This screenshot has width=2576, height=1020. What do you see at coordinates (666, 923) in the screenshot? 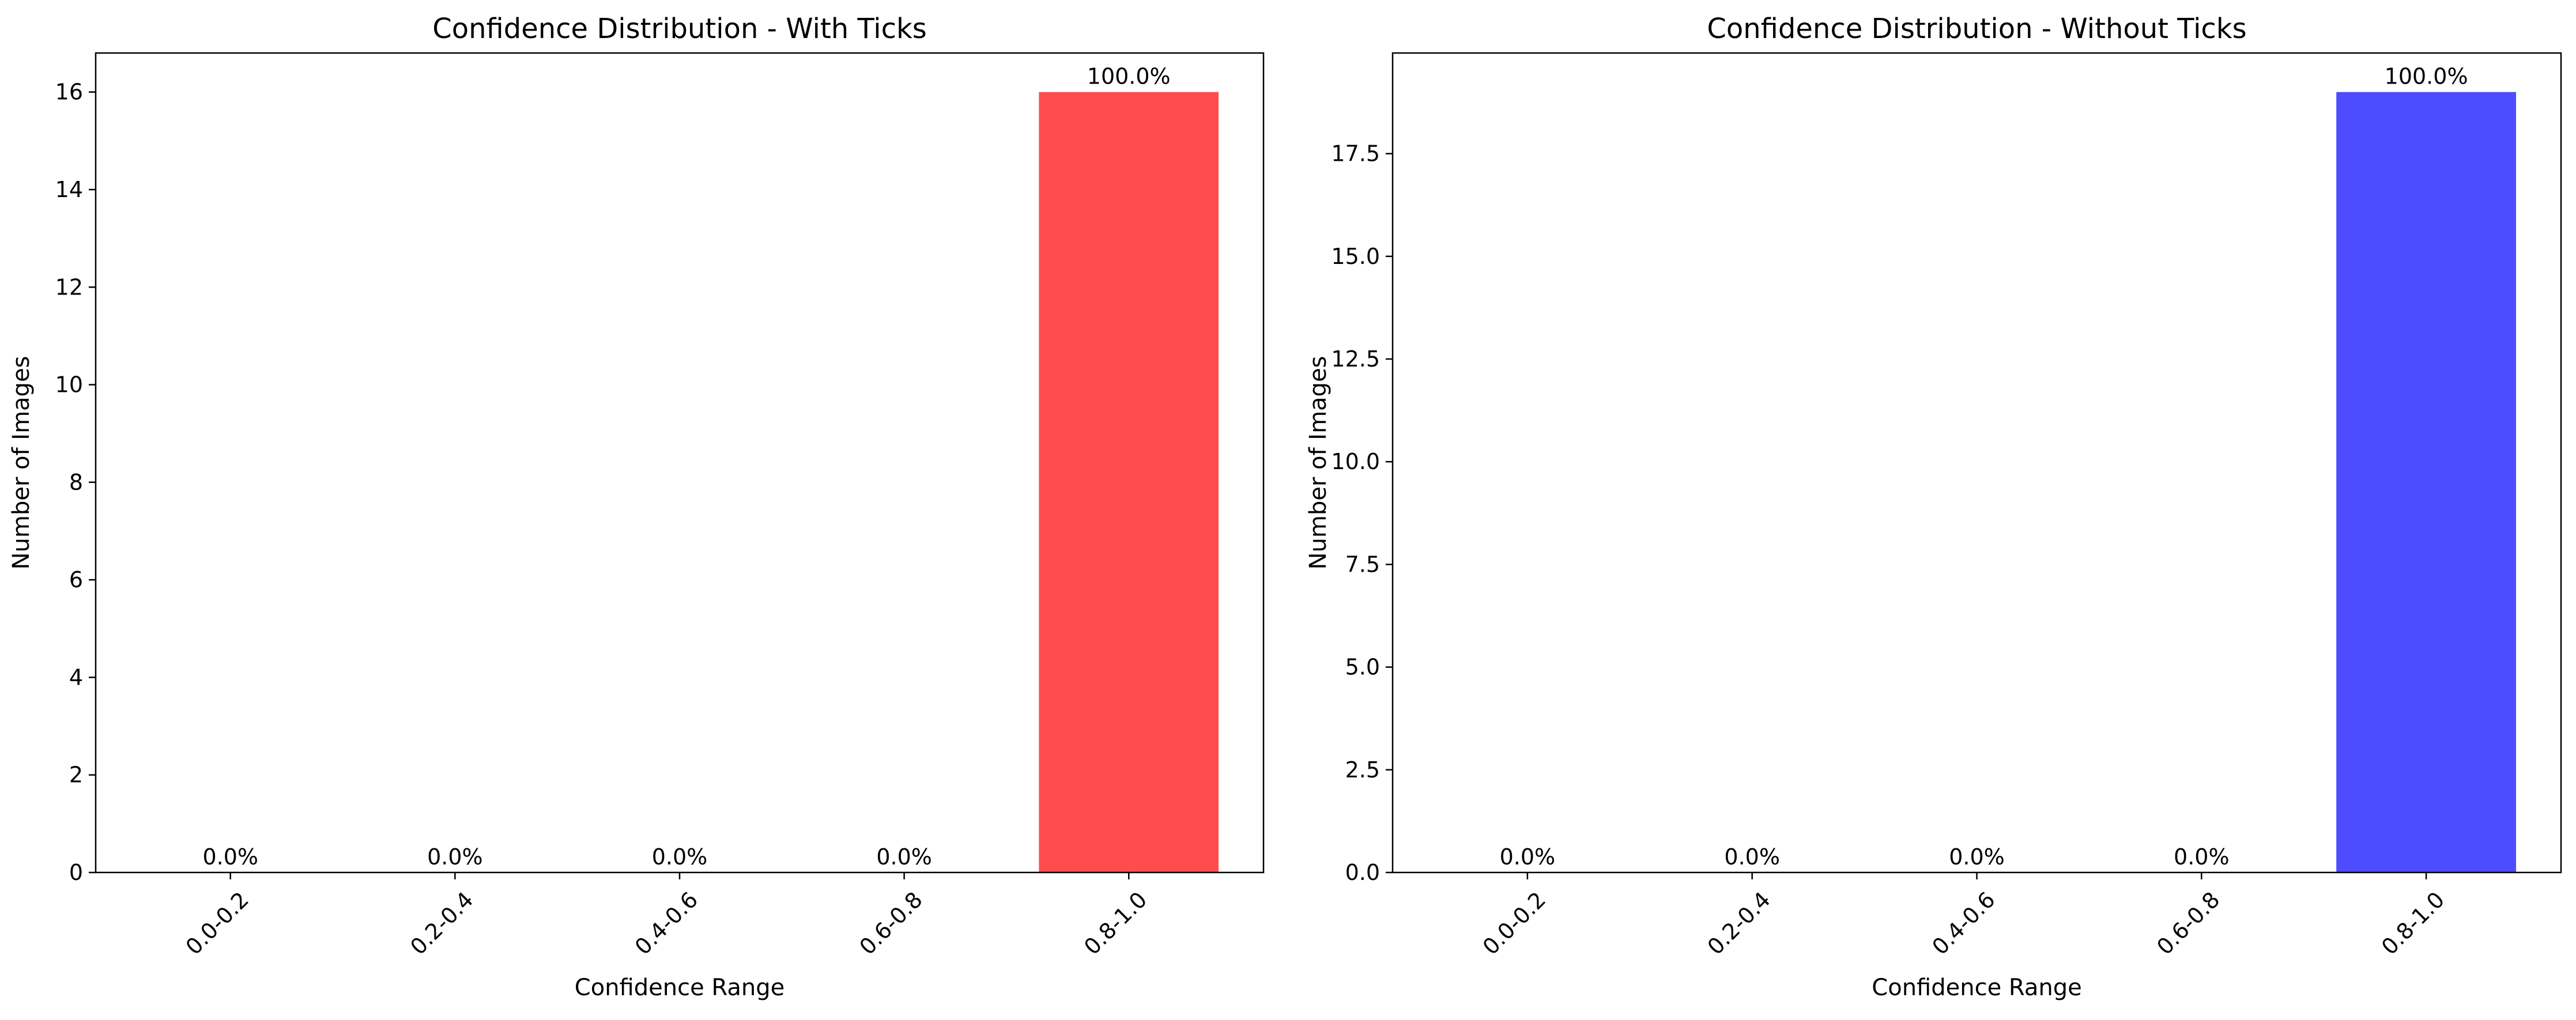
I see `chart-1-xtick-label: 0.4-0.6` at bounding box center [666, 923].